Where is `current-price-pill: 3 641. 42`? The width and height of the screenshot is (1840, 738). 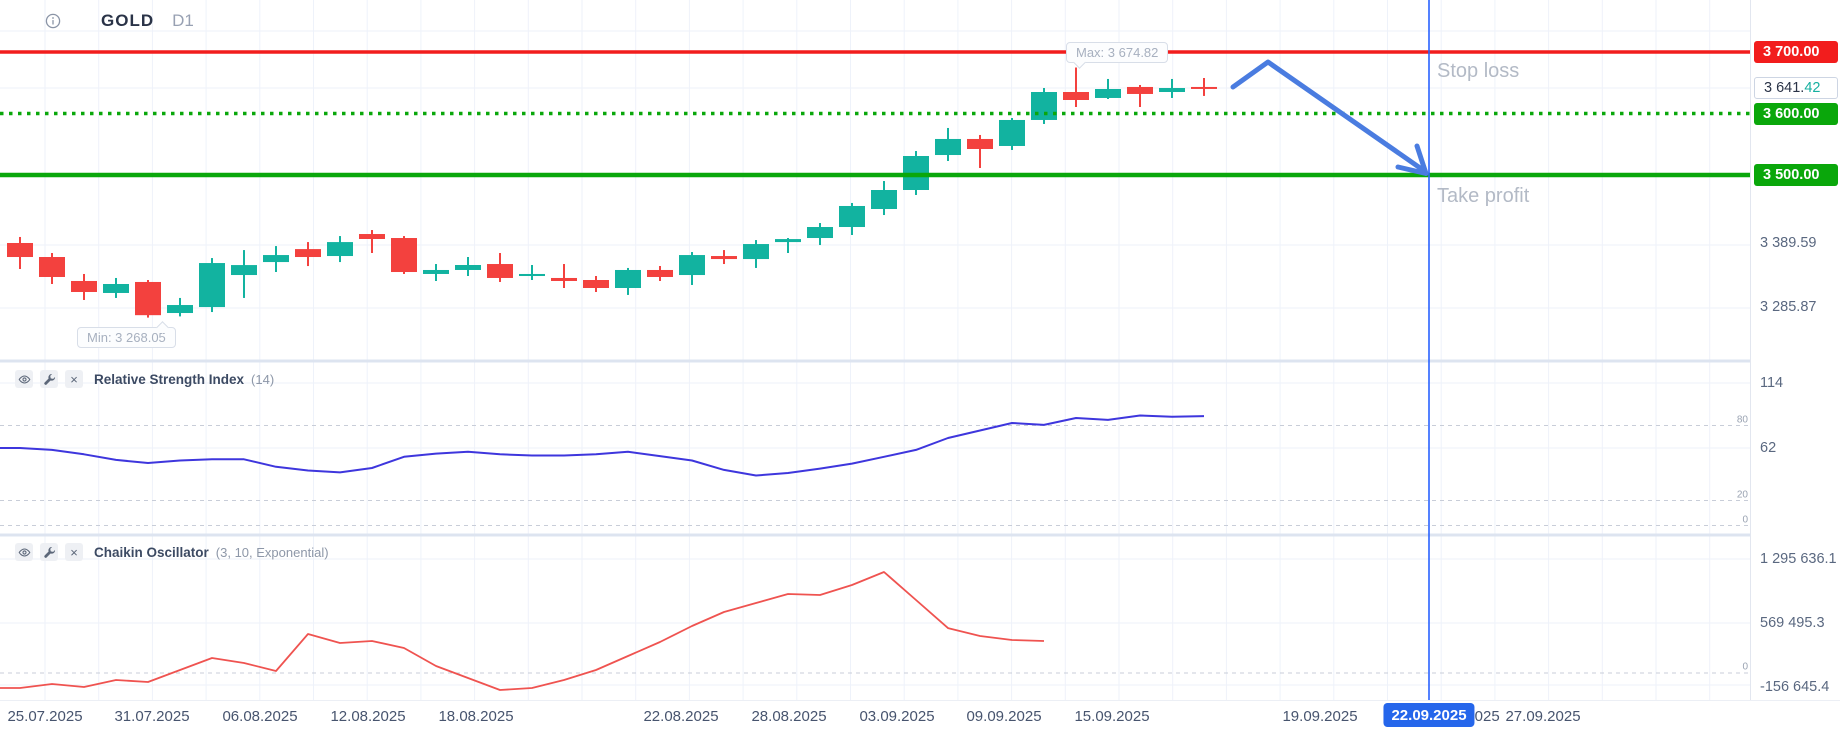 current-price-pill: 3 641. 42 is located at coordinates (1796, 88).